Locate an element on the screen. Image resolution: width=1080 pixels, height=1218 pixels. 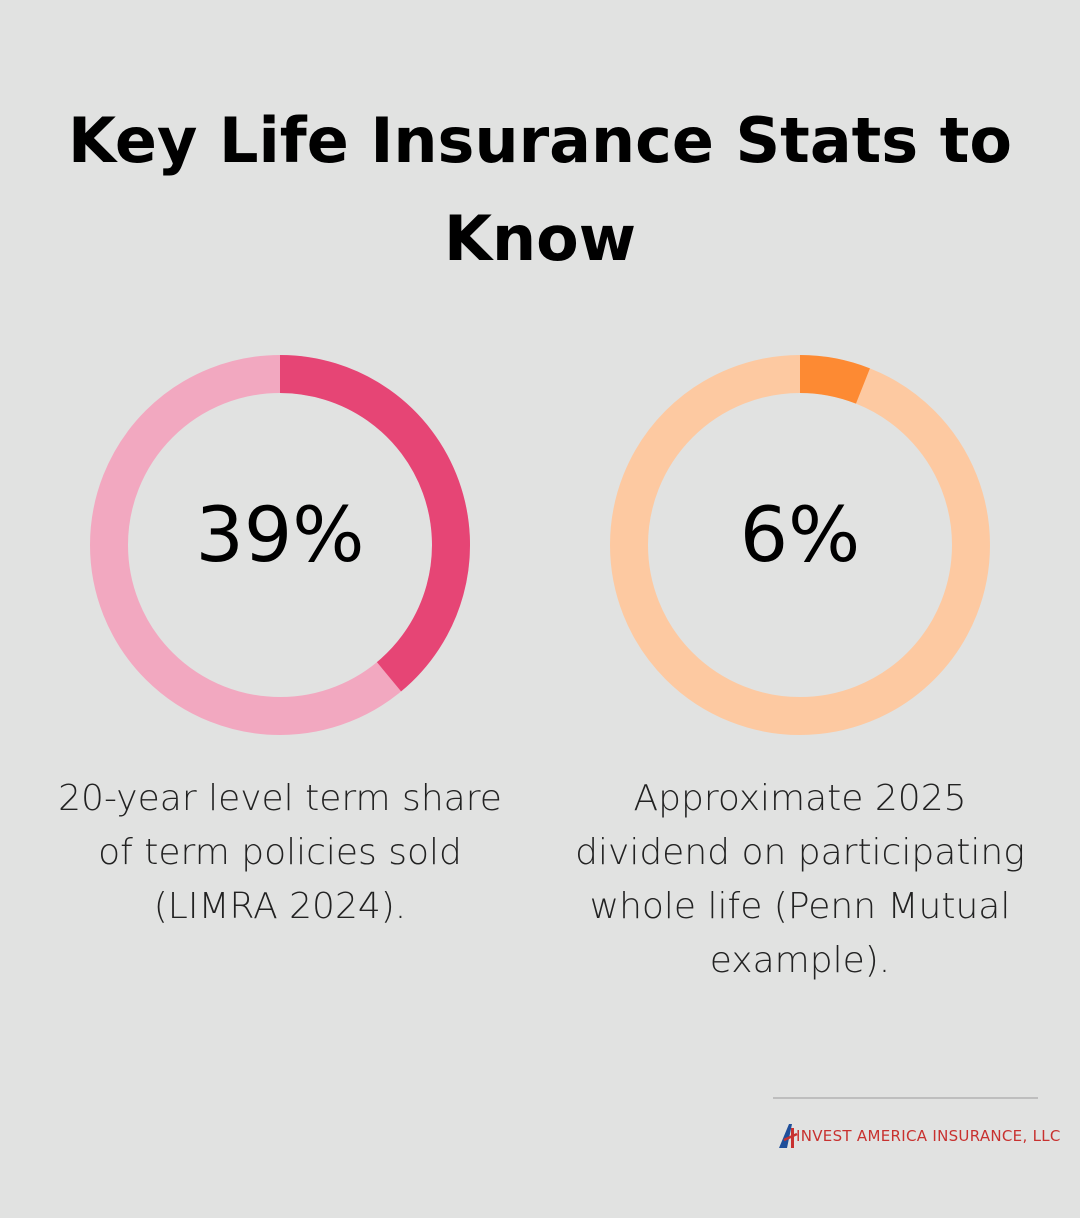
value-label: 39% is located at coordinates (280, 534).